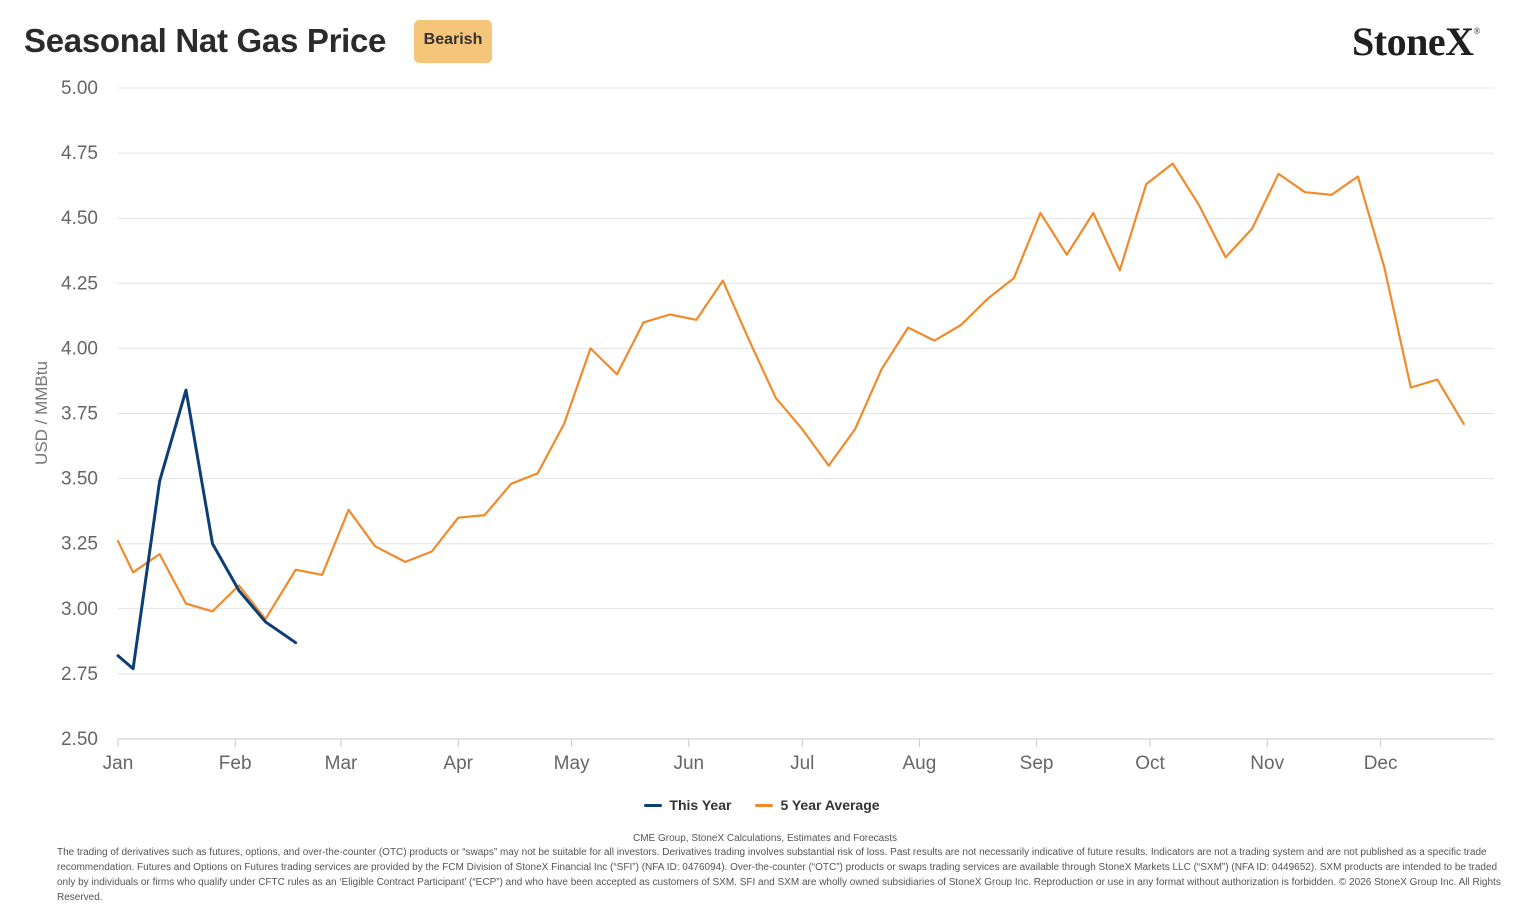  What do you see at coordinates (79, 348) in the screenshot?
I see `y-tick-label: 4.00` at bounding box center [79, 348].